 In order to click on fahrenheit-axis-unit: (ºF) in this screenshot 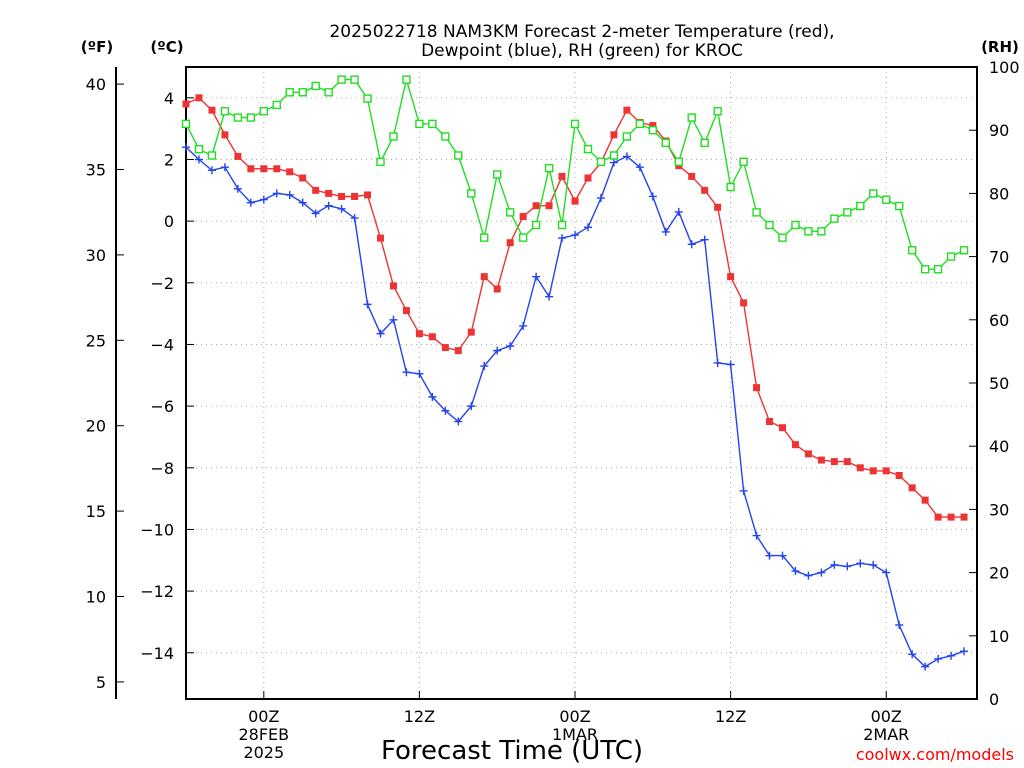, I will do `click(97, 47)`.